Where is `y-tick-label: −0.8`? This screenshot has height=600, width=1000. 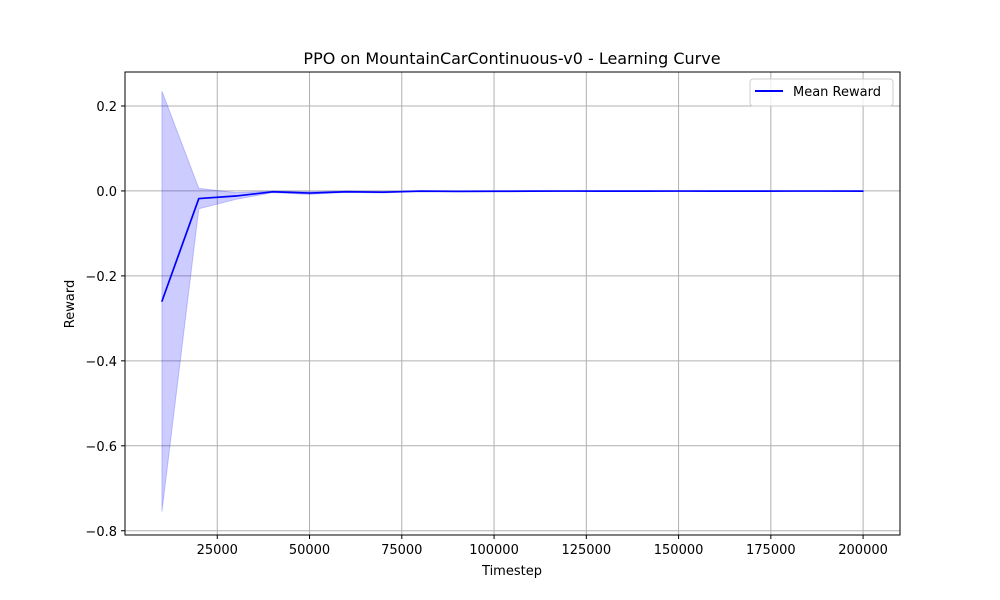
y-tick-label: −0.8 is located at coordinates (101, 532).